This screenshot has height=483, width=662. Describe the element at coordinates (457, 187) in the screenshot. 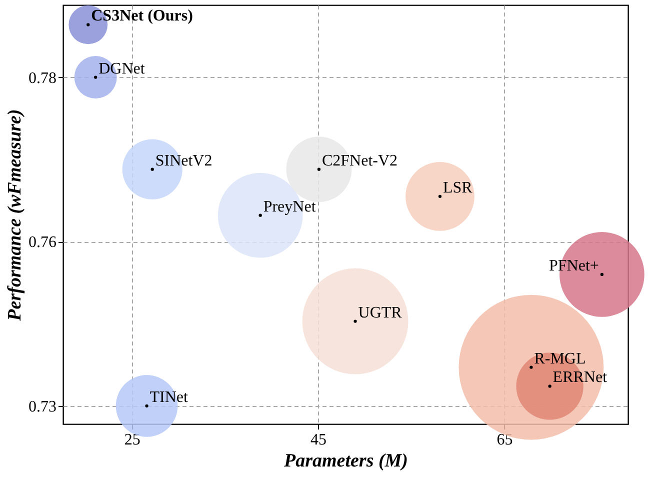

I see `series-label: LSR` at that location.